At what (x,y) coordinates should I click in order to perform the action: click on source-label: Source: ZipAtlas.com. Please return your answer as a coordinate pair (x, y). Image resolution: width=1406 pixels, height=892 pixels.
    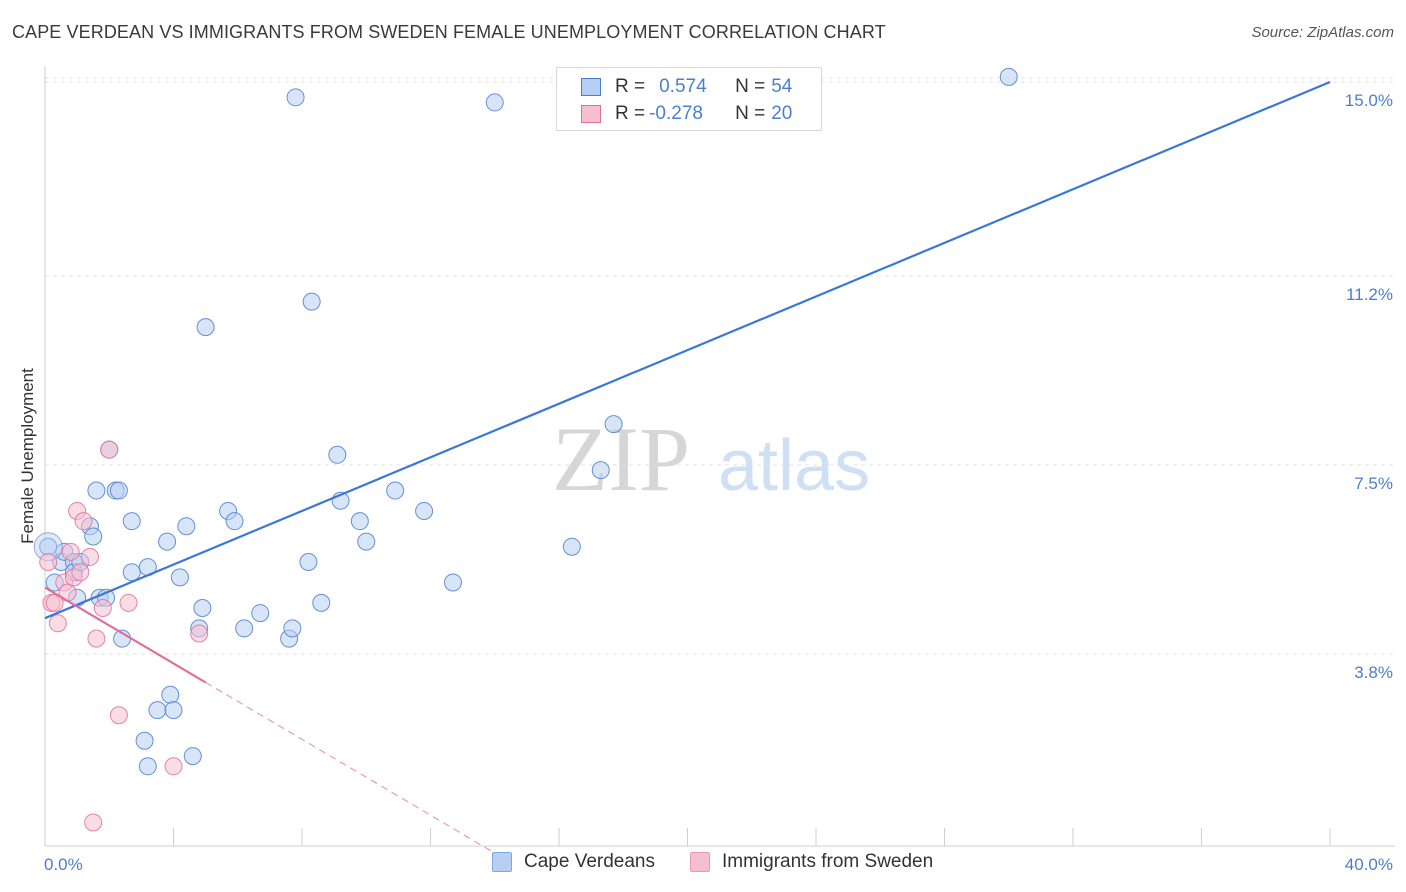
    Looking at the image, I should click on (1322, 32).